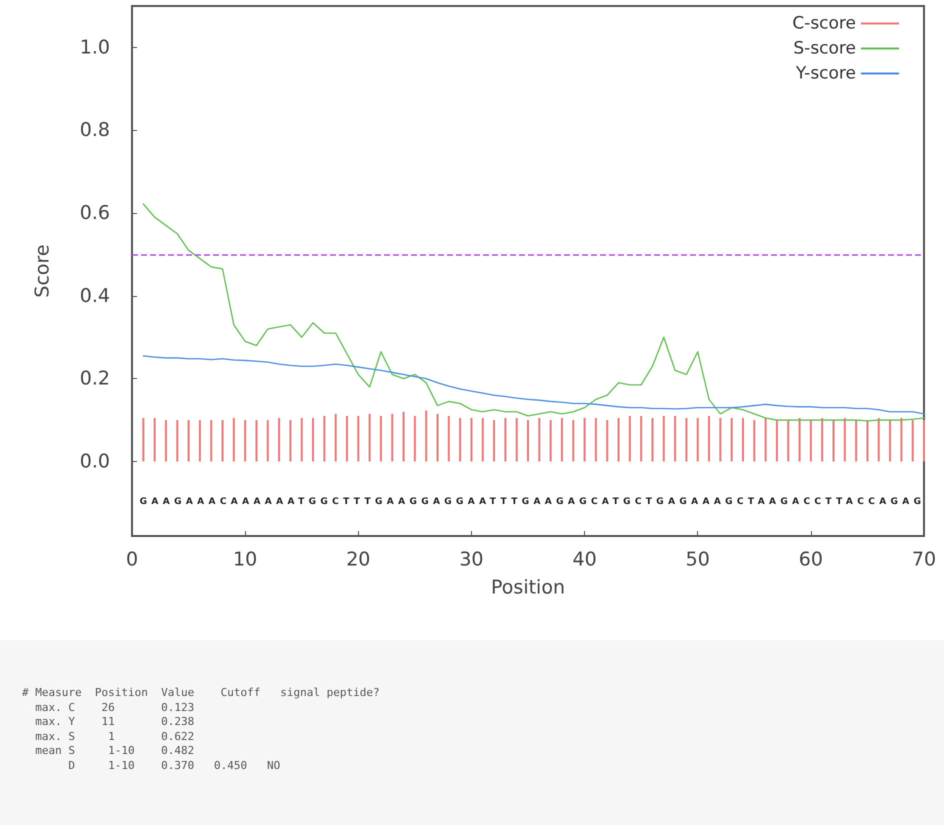 This screenshot has width=944, height=825. I want to click on x-tick-label: 50, so click(698, 559).